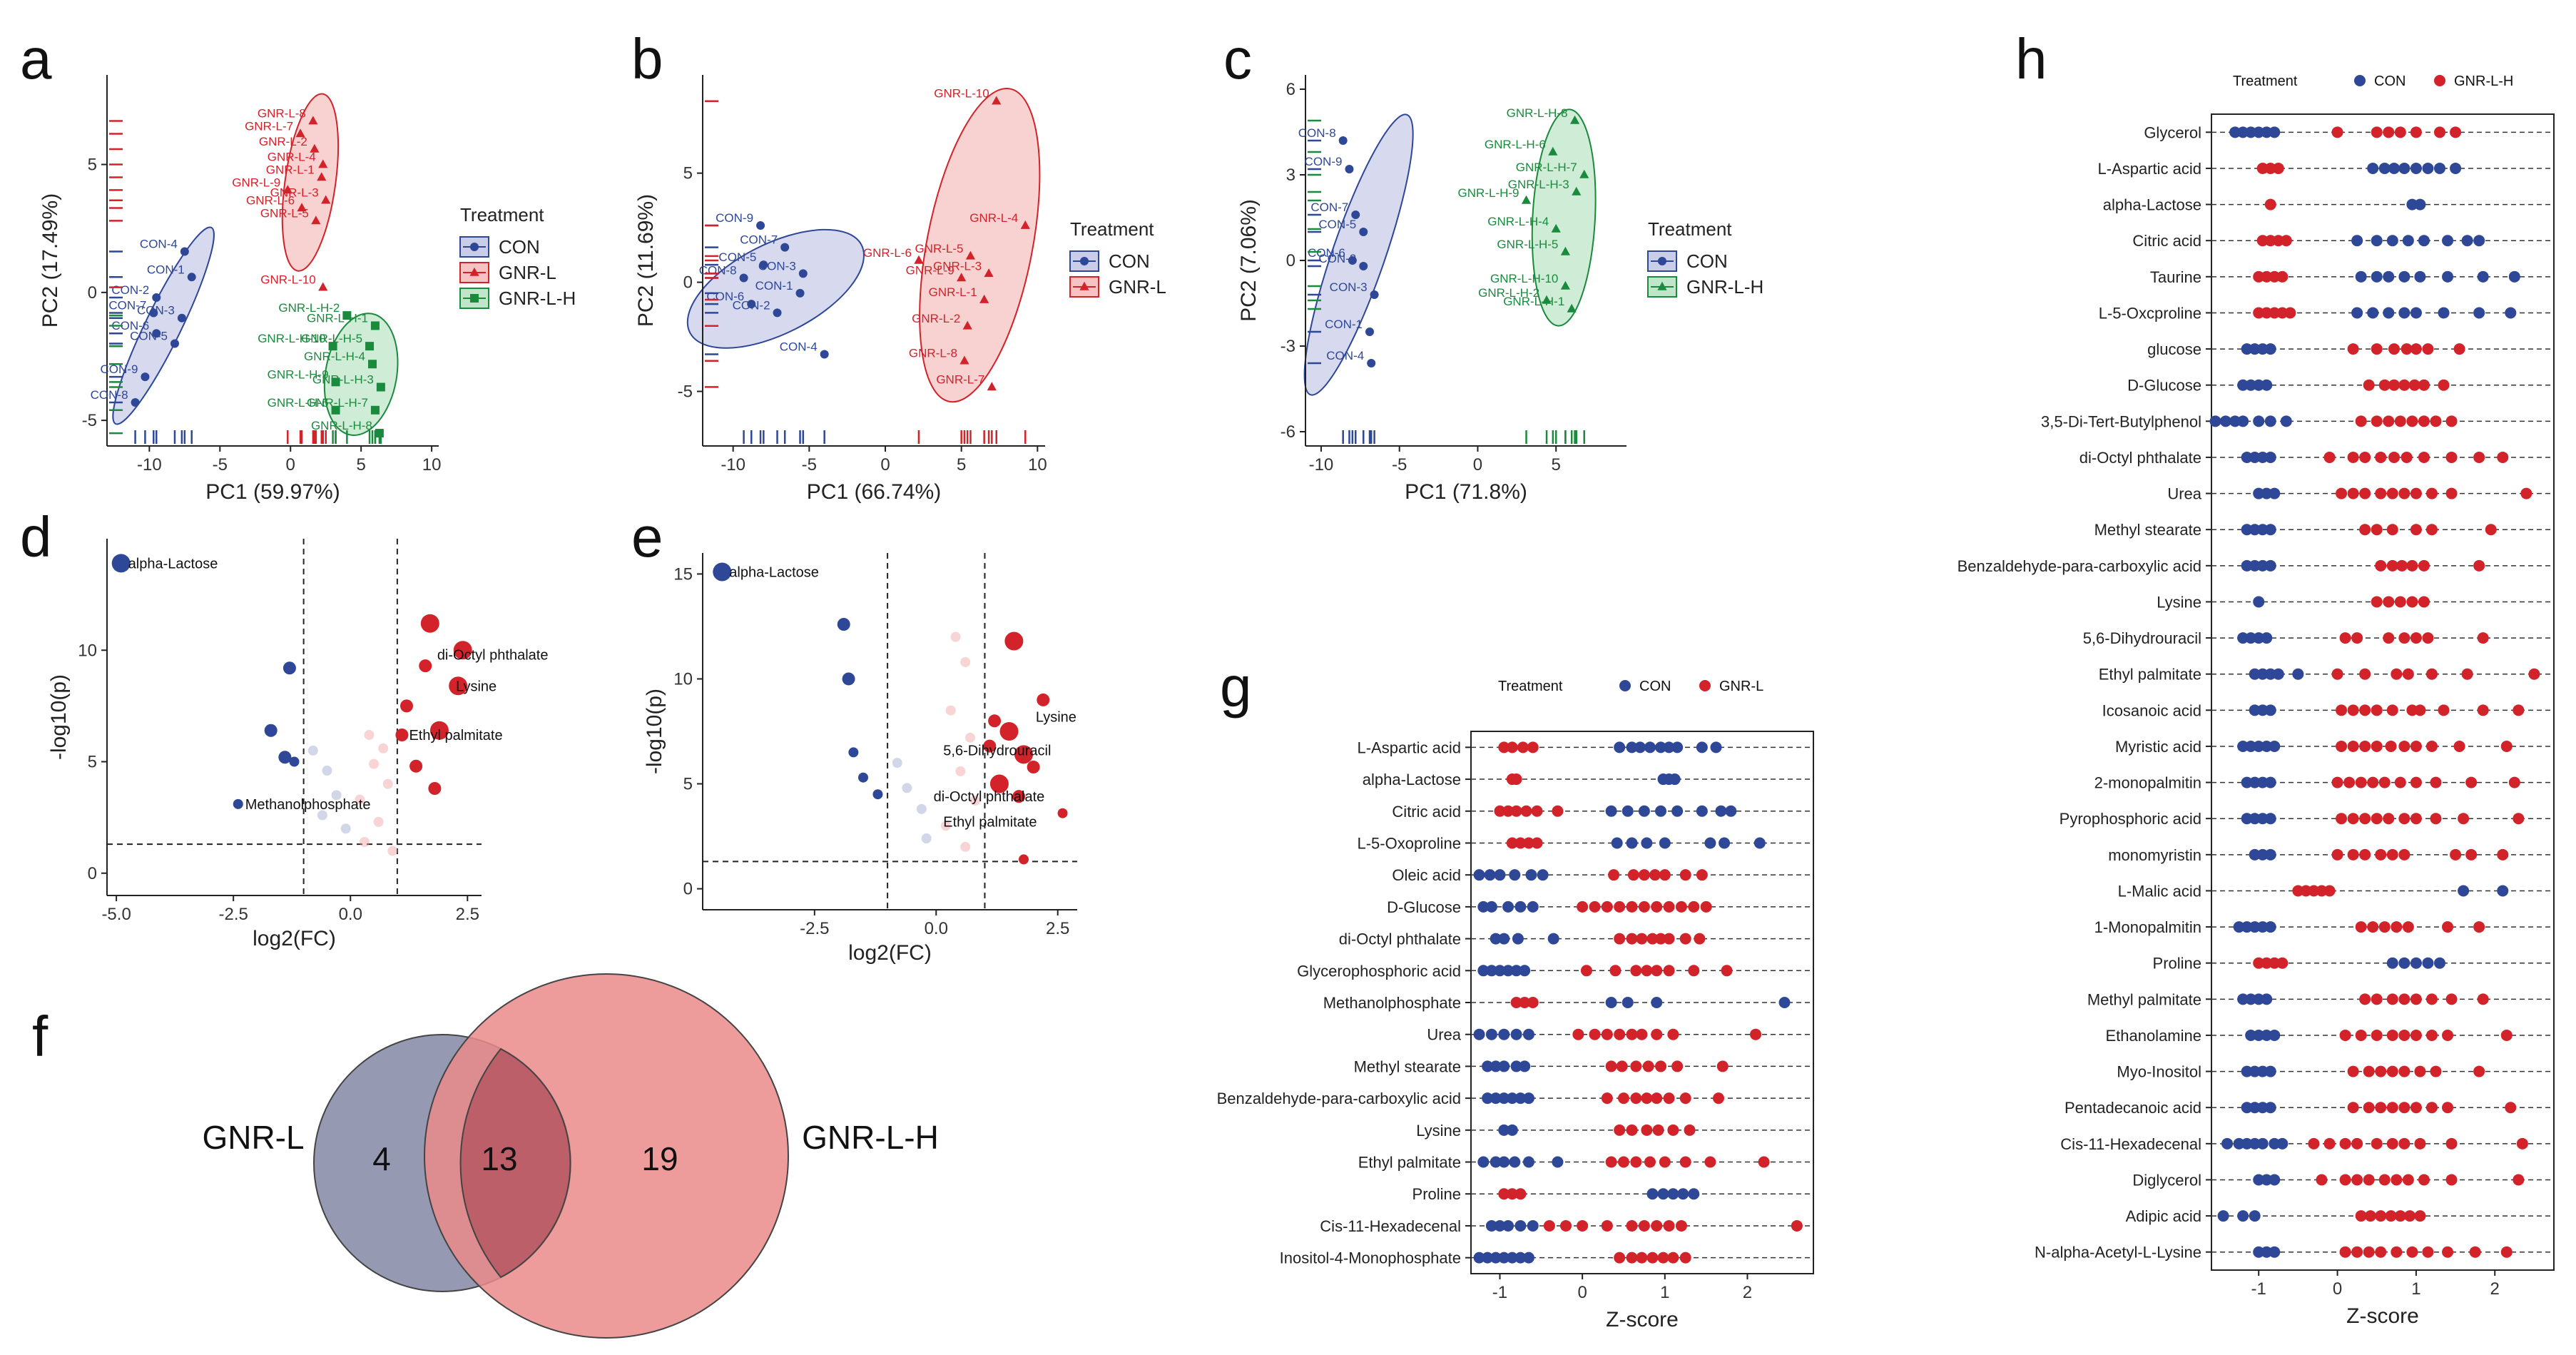 This screenshot has height=1355, width=2576. Describe the element at coordinates (1664, 1292) in the screenshot. I see `x-tick-label: 1` at that location.